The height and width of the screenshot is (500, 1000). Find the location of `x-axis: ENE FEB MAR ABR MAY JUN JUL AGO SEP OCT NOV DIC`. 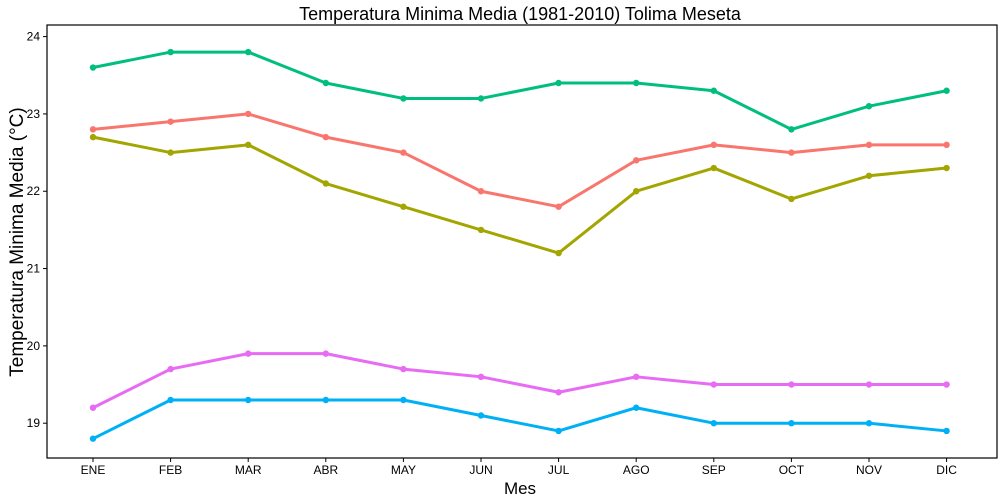

x-axis: ENE FEB MAR ABR MAY JUN JUL AGO SEP OCT NOV DIC is located at coordinates (519, 467).